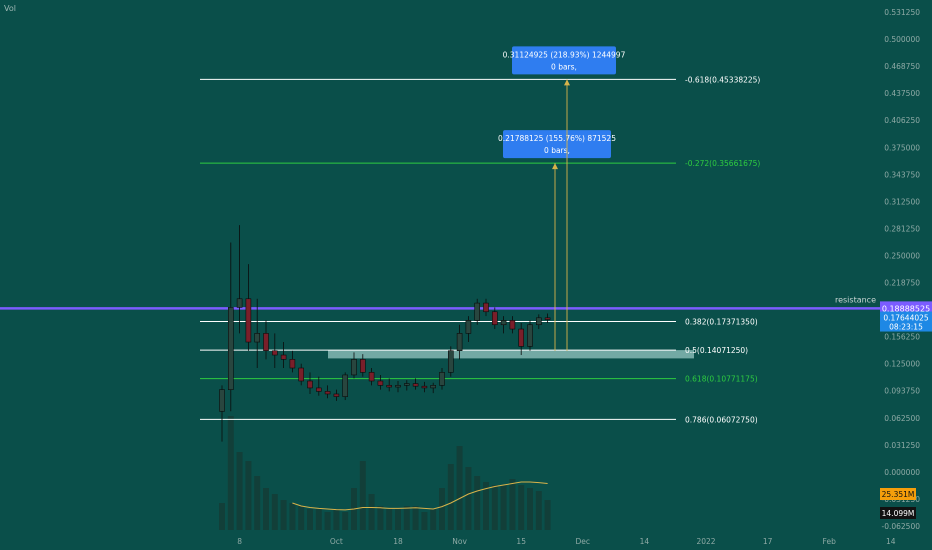  I want to click on price-tick-label: 0.125000, so click(902, 364).